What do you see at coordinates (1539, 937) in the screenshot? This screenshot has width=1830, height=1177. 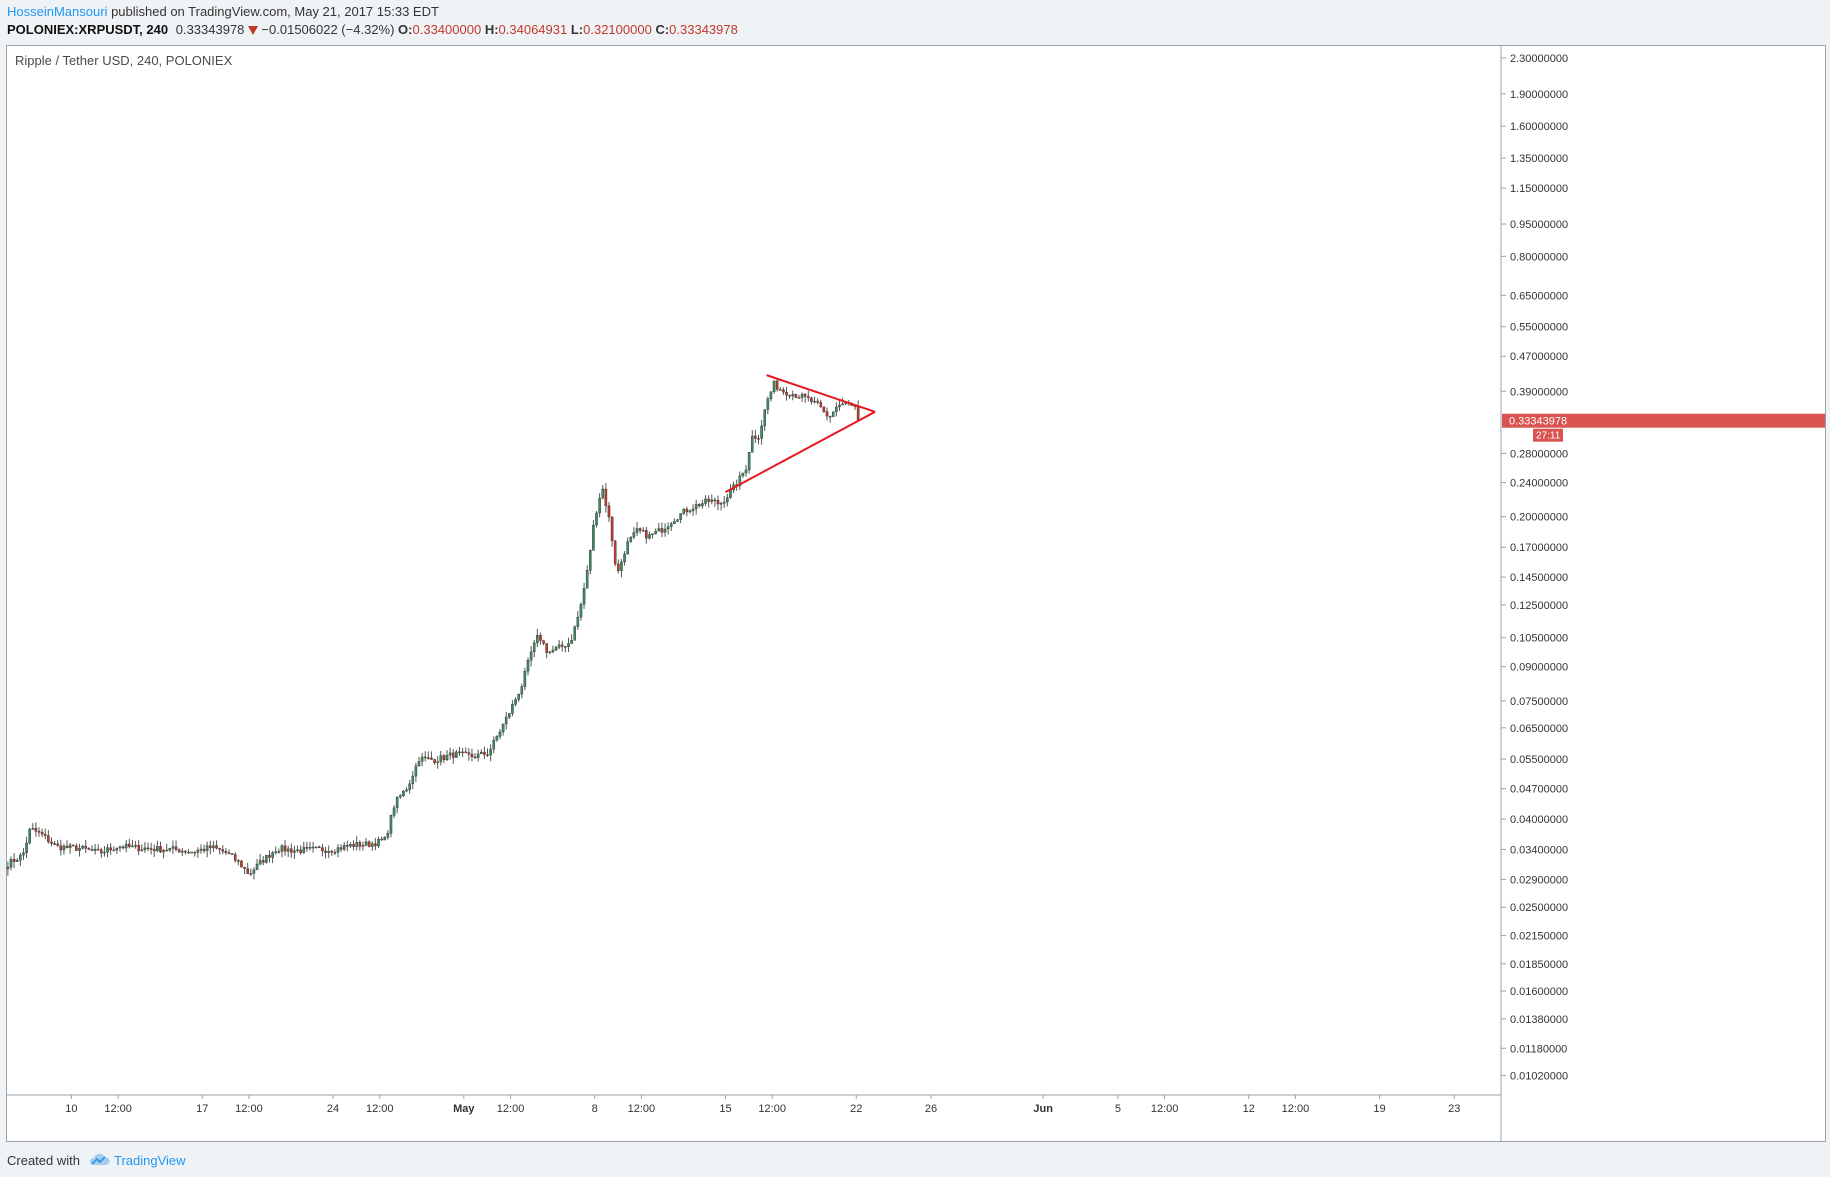 I see `price-axis-label: 0.02150000` at bounding box center [1539, 937].